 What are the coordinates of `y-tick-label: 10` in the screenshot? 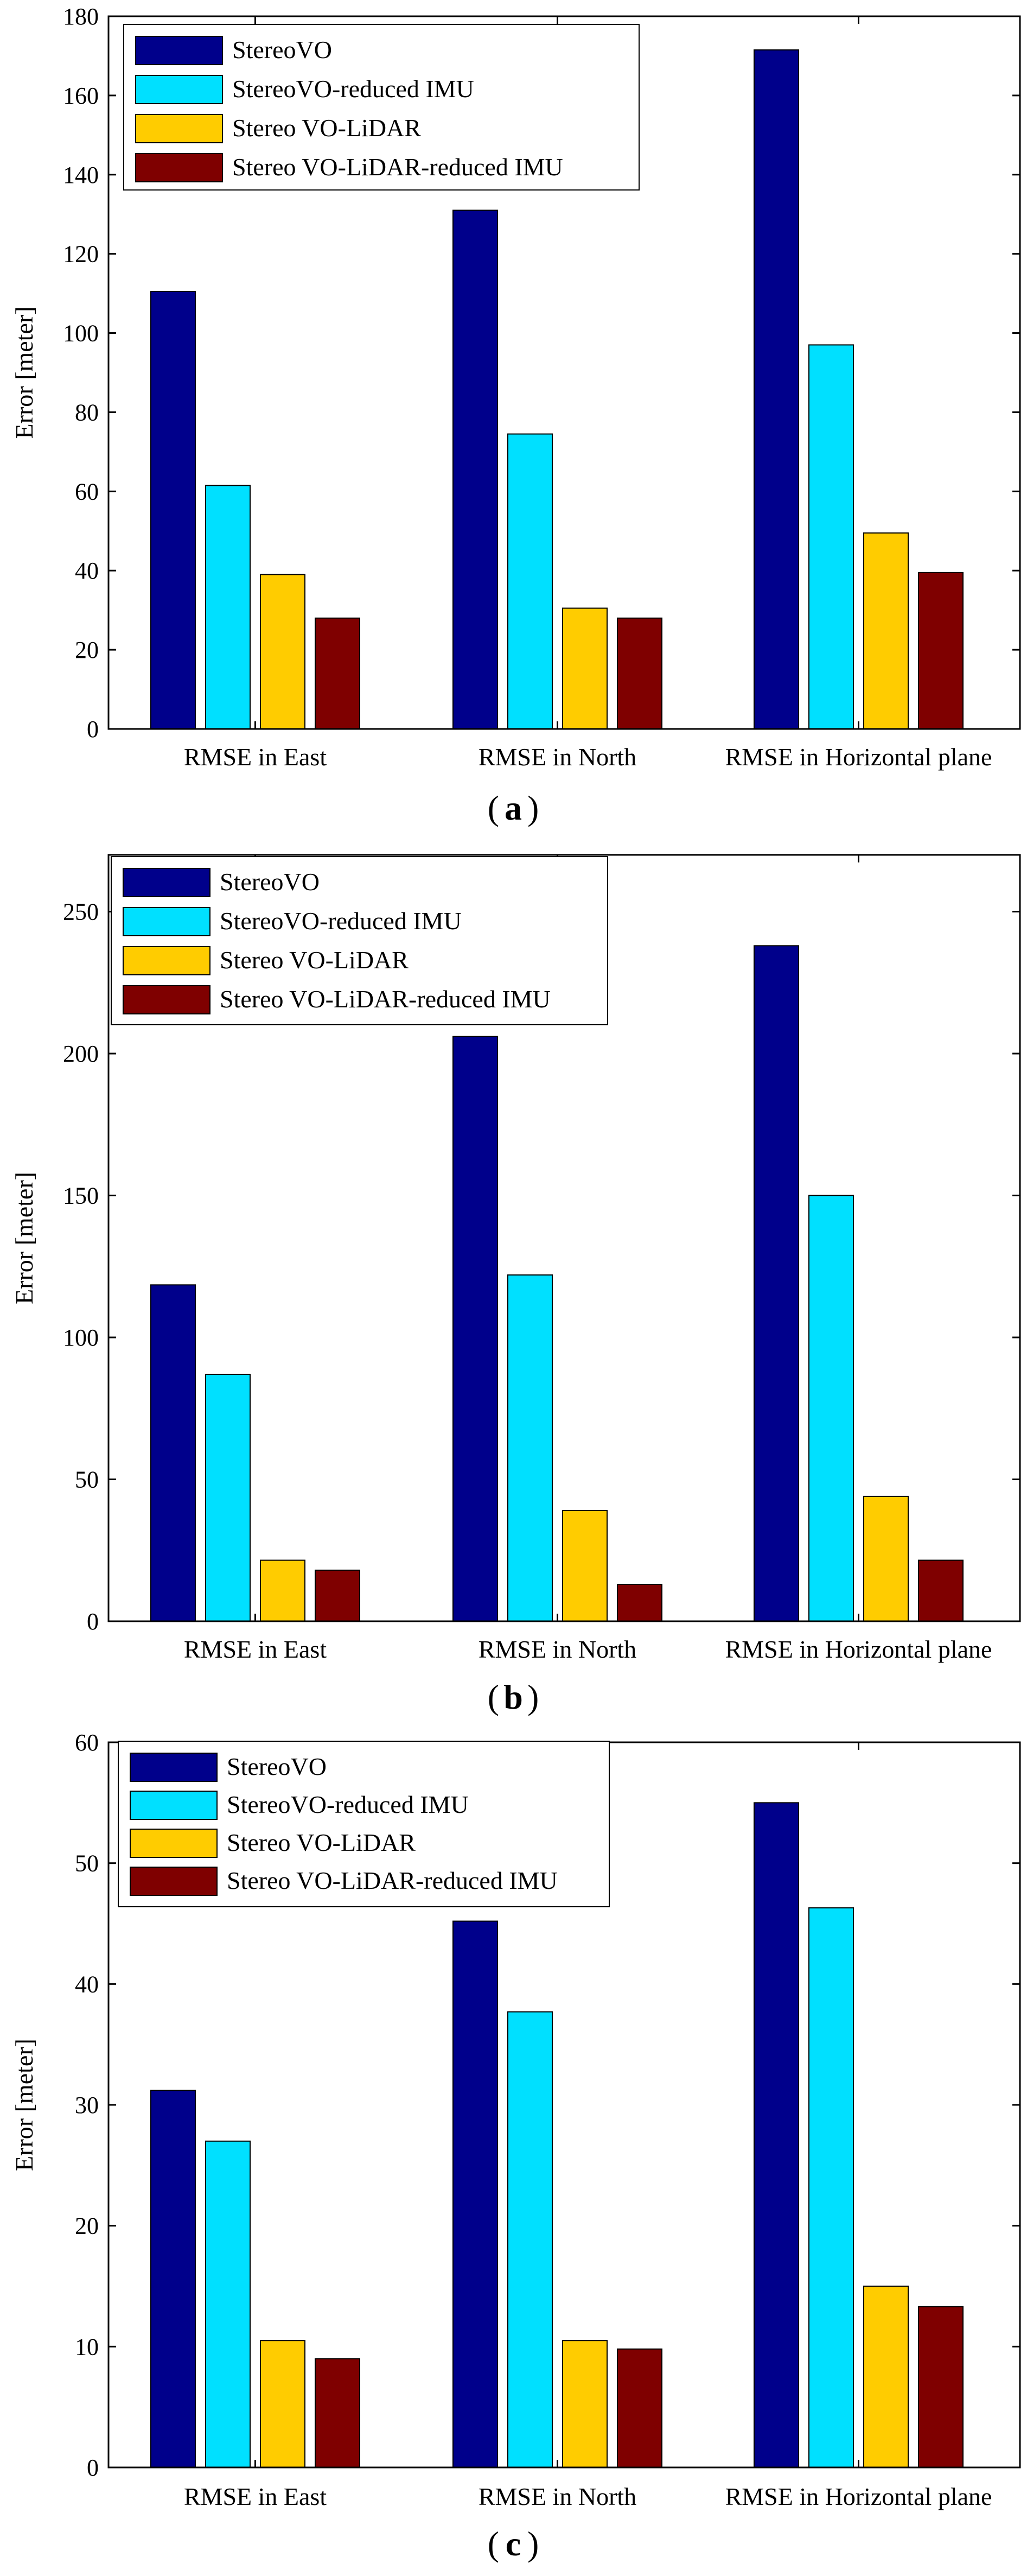 It's located at (87, 2346).